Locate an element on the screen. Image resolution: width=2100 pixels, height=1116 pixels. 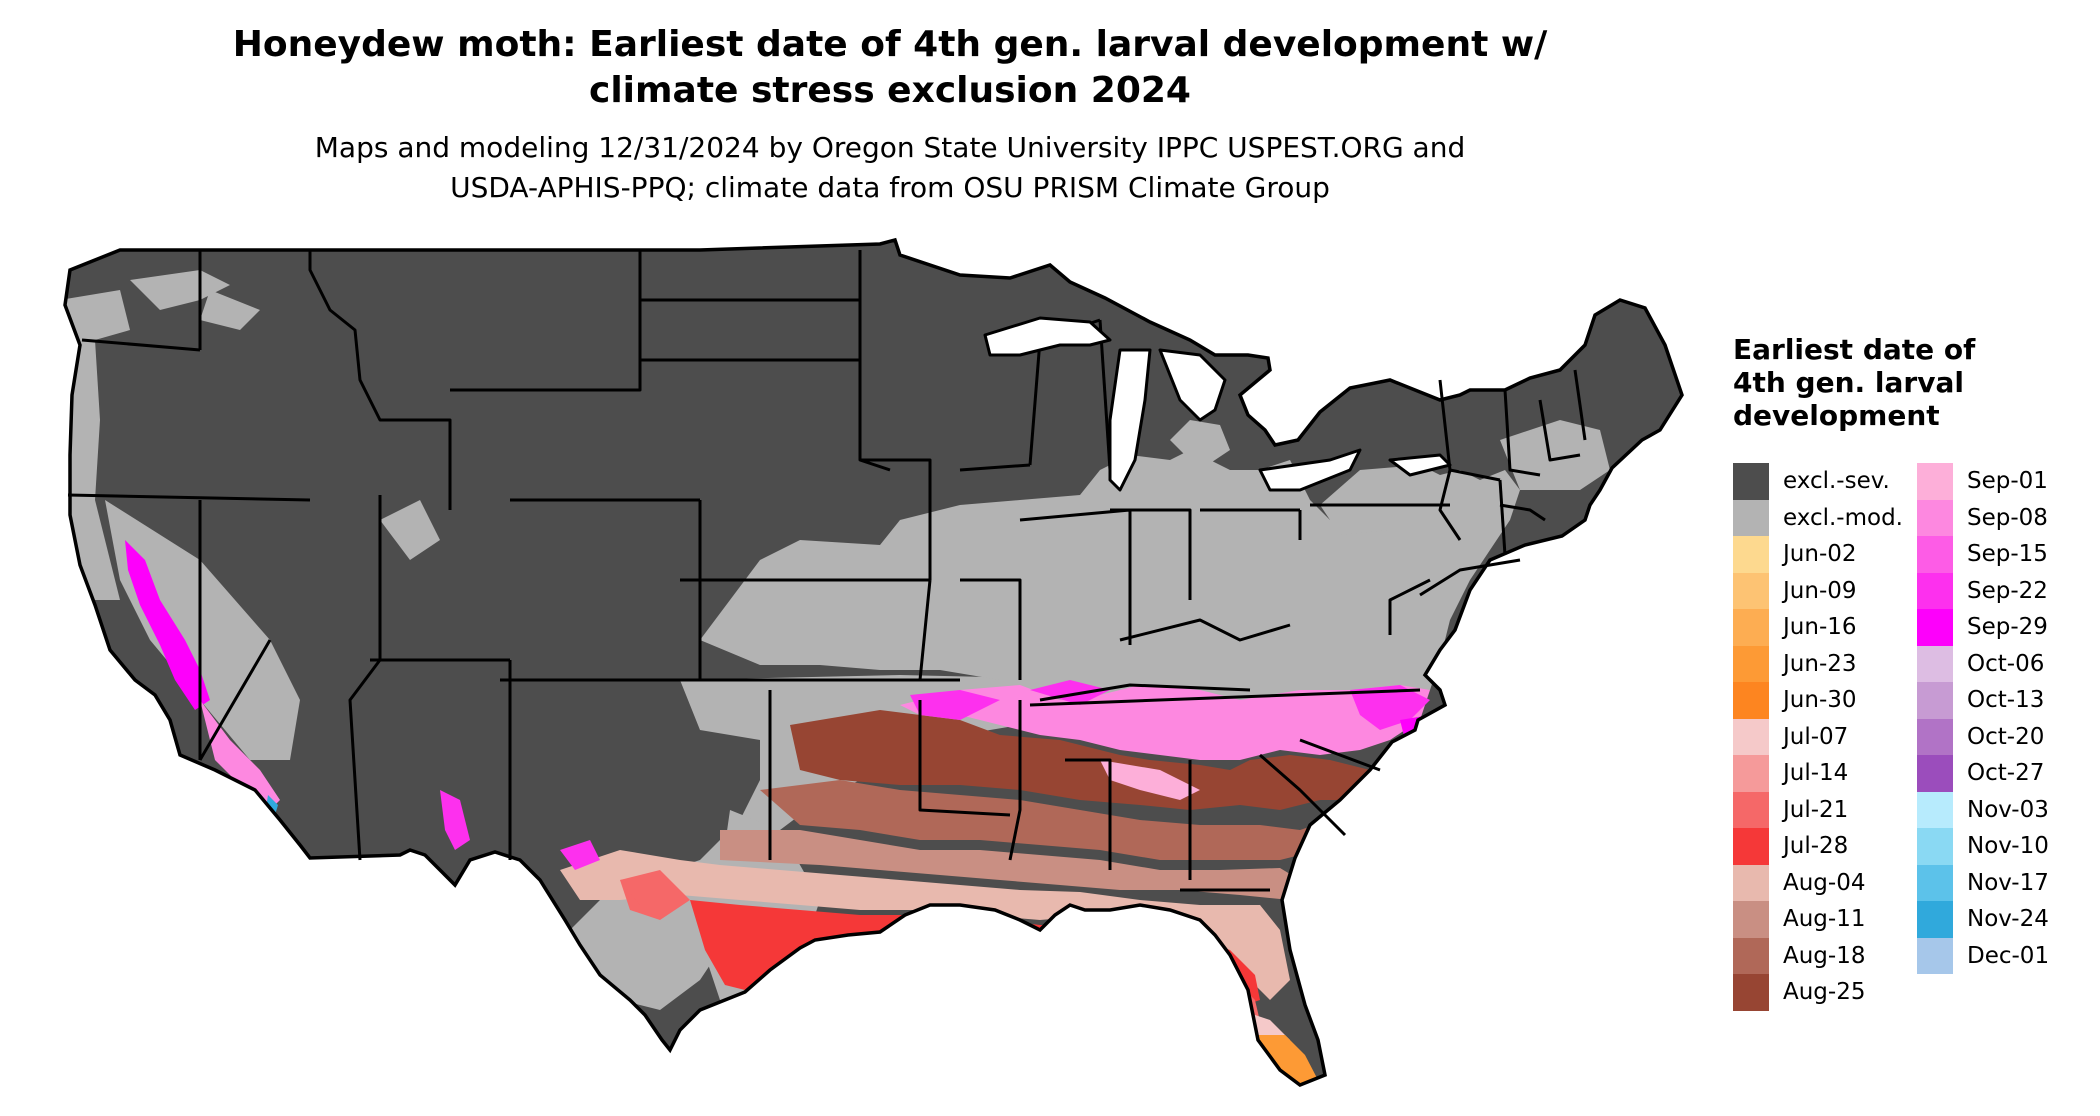
legend-label: Dec-01 is located at coordinates (2008, 955).